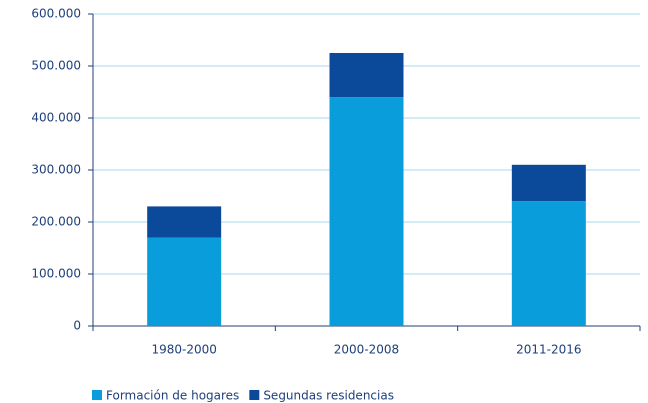 The width and height of the screenshot is (648, 403). What do you see at coordinates (172, 396) in the screenshot?
I see `legend-label: Formación de hogares` at bounding box center [172, 396].